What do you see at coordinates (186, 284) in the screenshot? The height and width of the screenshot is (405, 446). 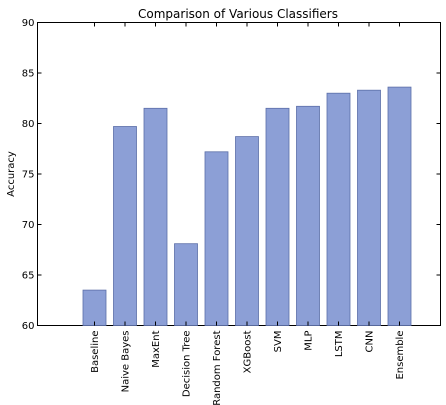 I see `bar-decision-tree` at bounding box center [186, 284].